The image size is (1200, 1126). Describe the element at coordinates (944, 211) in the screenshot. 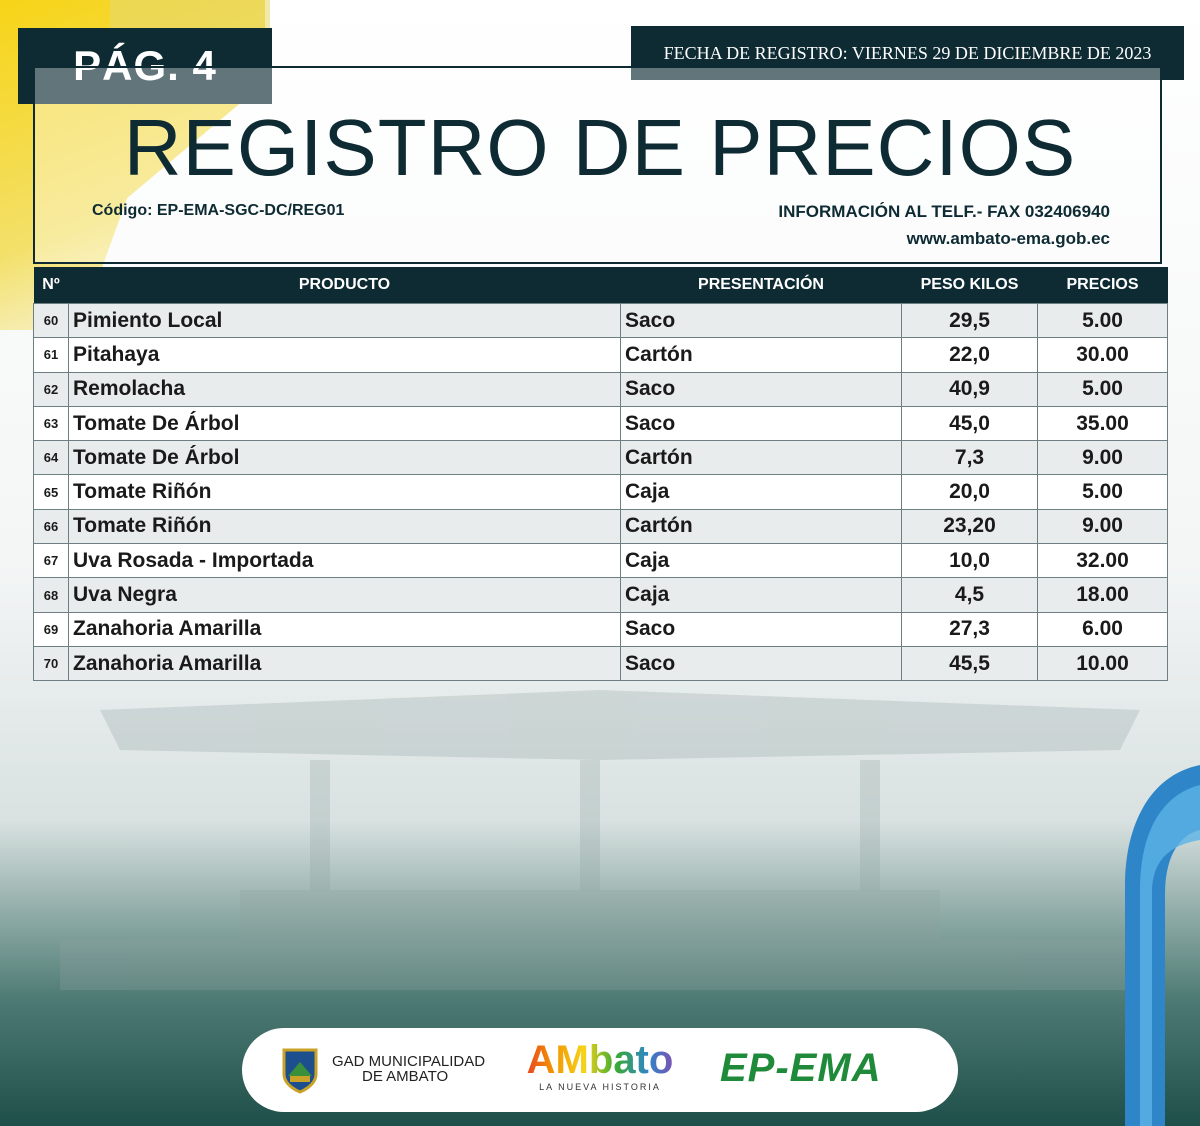

I see `contact-info: INFORMACIÓN AL TELF.- FAX 032406940` at that location.